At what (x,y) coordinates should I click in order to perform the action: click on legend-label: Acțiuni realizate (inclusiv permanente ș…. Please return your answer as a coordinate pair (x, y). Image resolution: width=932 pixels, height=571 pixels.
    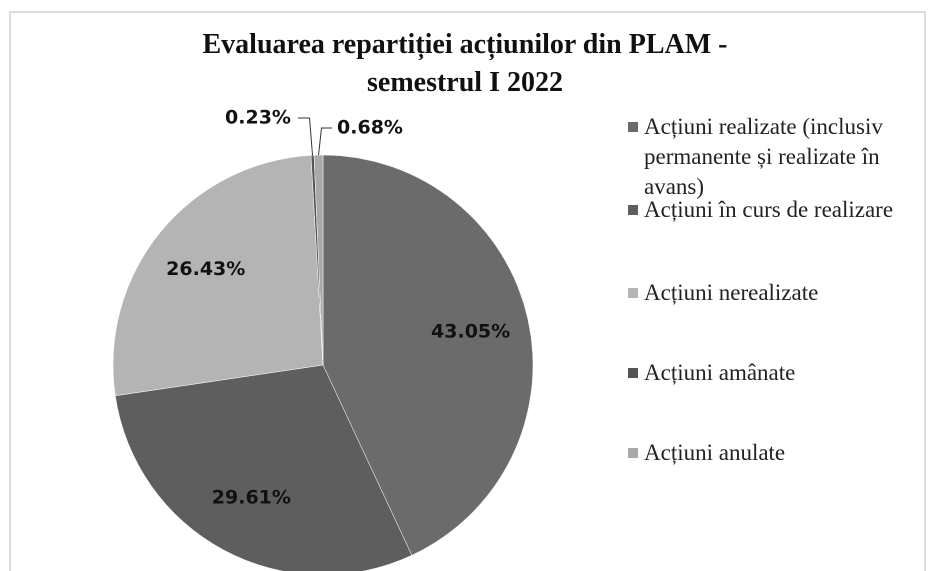
    Looking at the image, I should click on (763, 156).